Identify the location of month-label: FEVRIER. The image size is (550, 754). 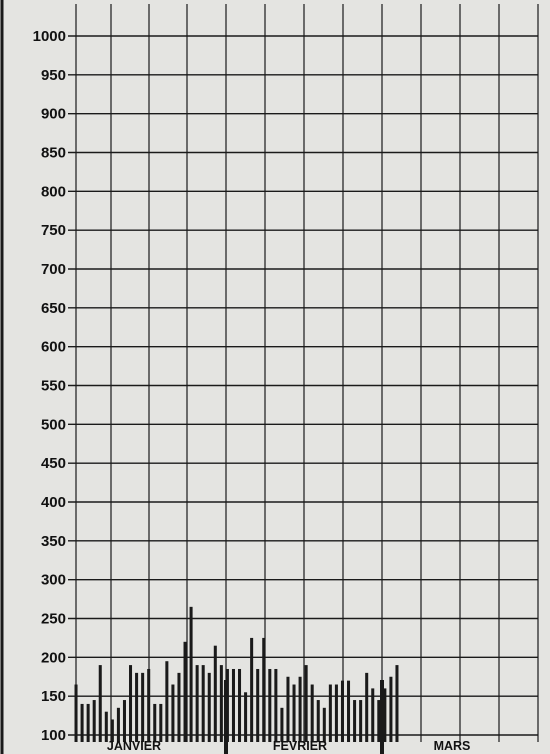
(300, 746).